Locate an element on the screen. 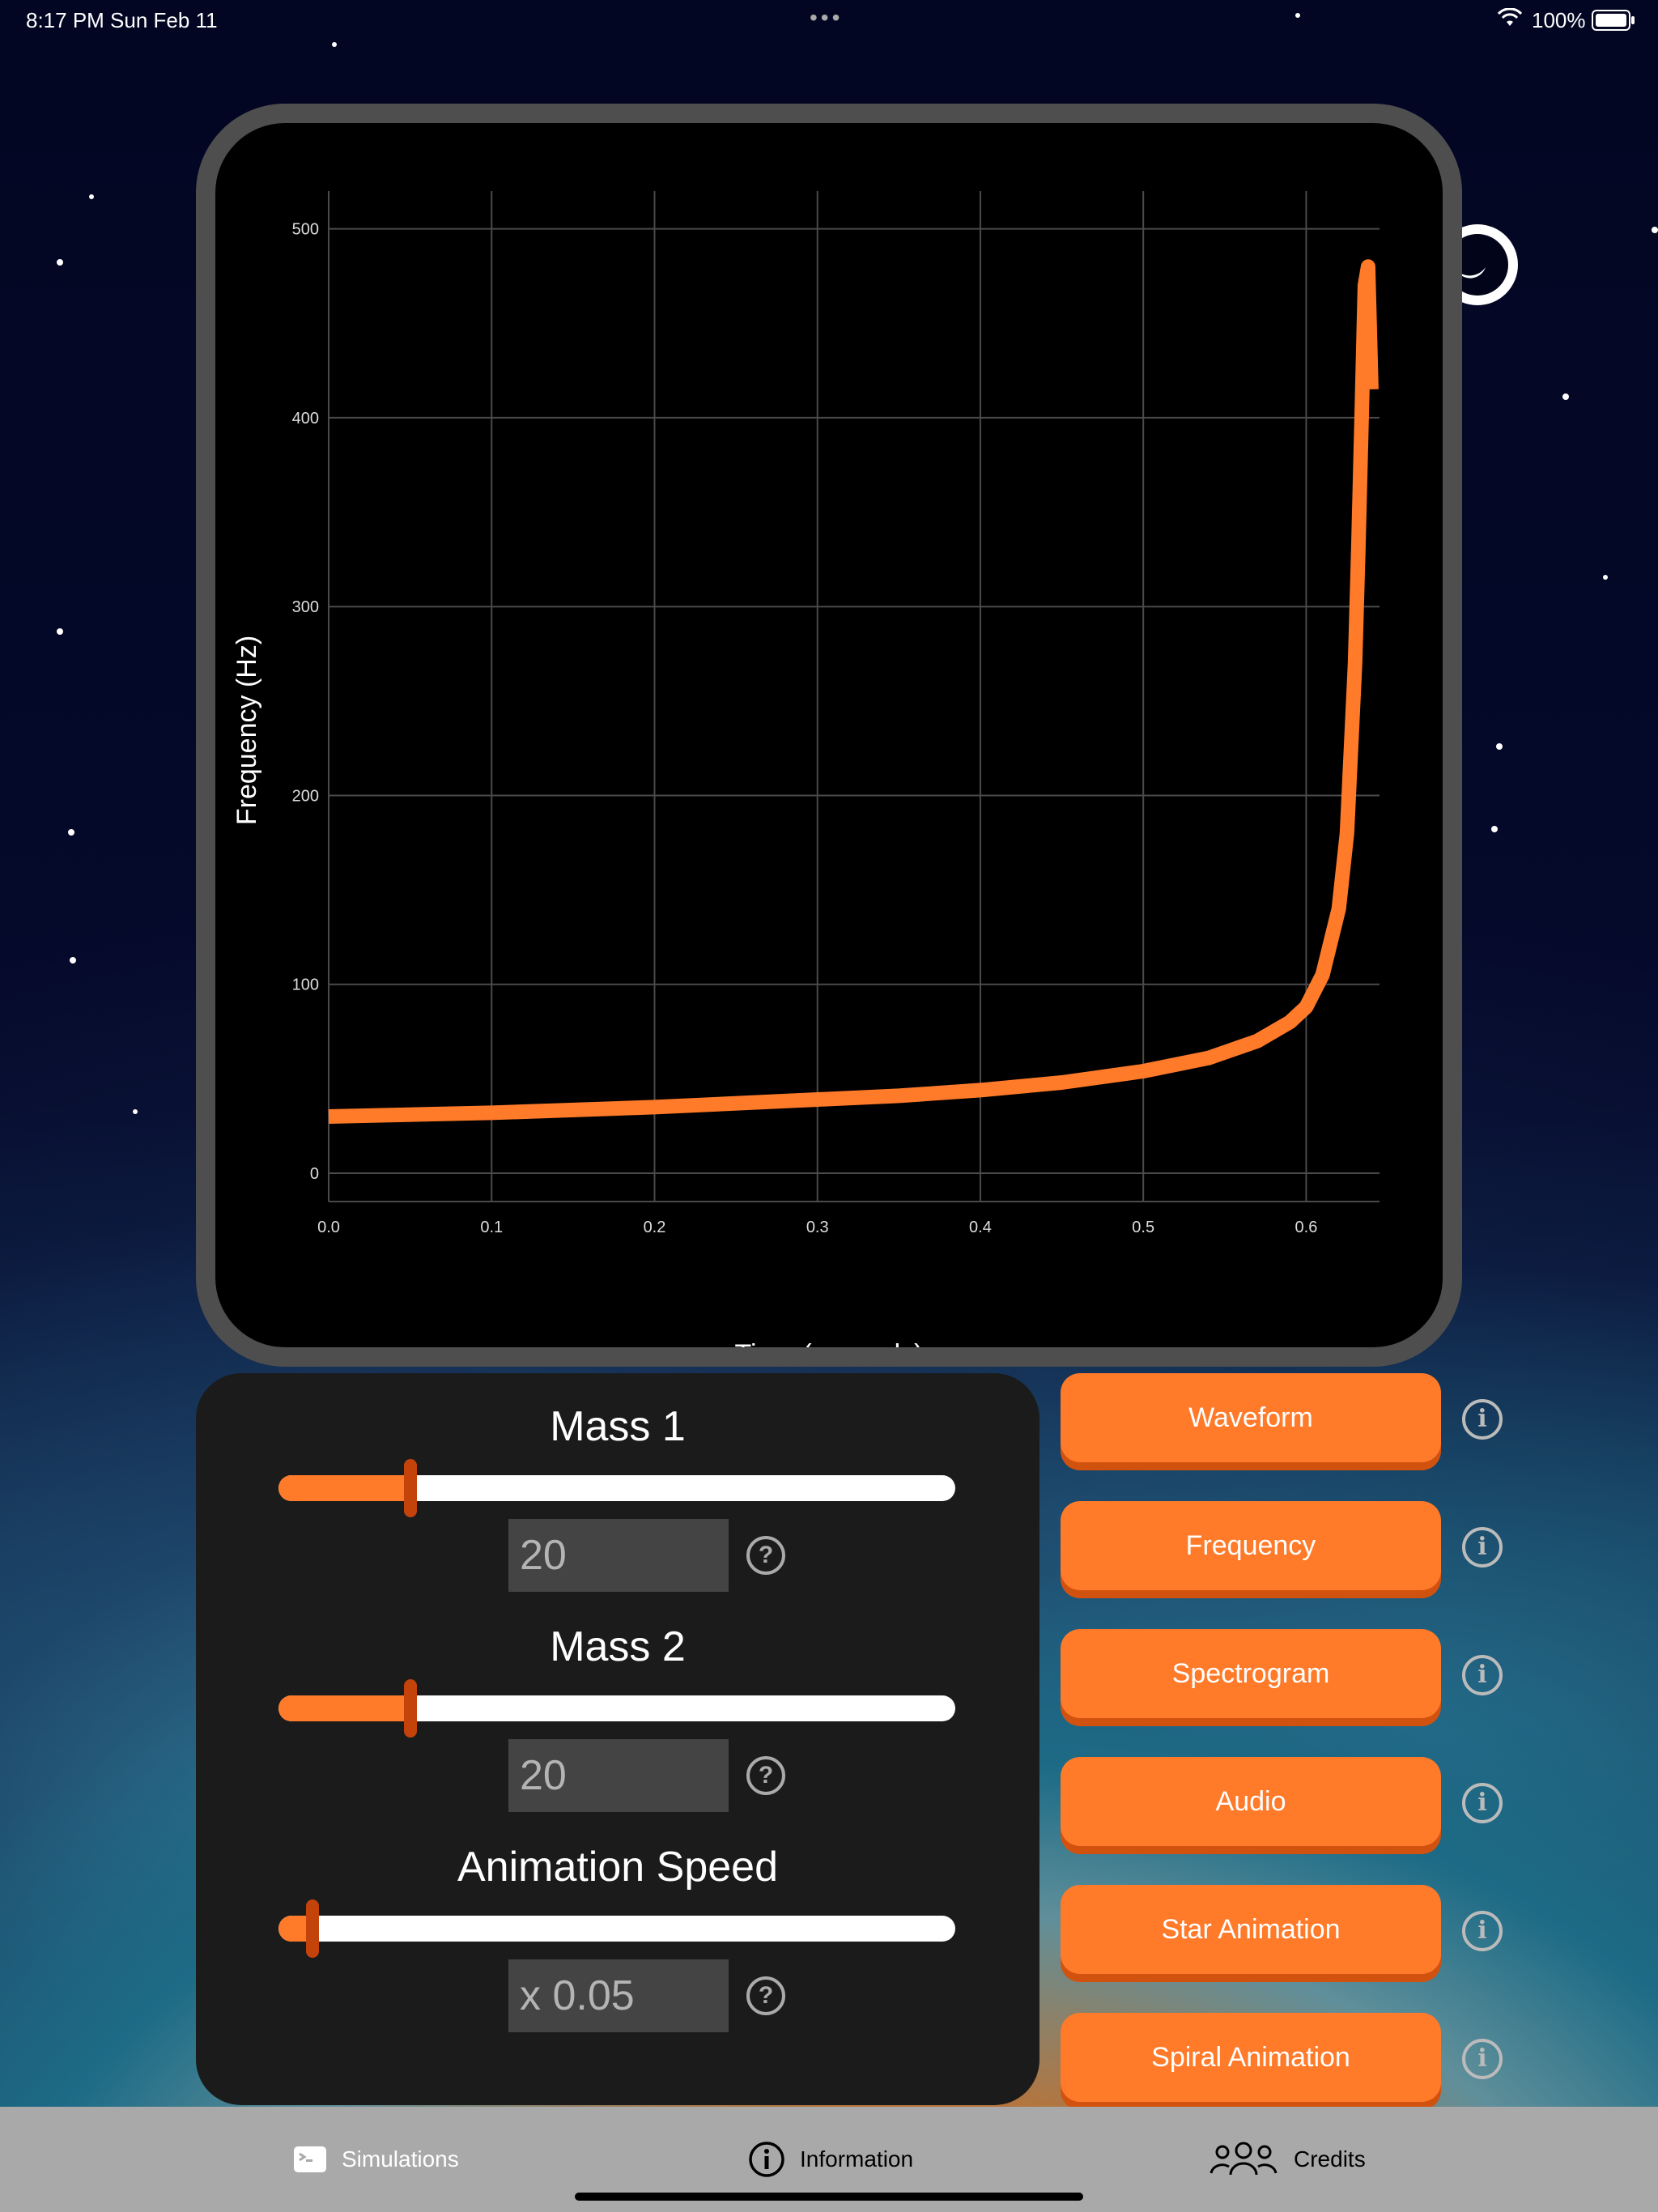  tab-simulations: Simulations is located at coordinates (398, 2160).